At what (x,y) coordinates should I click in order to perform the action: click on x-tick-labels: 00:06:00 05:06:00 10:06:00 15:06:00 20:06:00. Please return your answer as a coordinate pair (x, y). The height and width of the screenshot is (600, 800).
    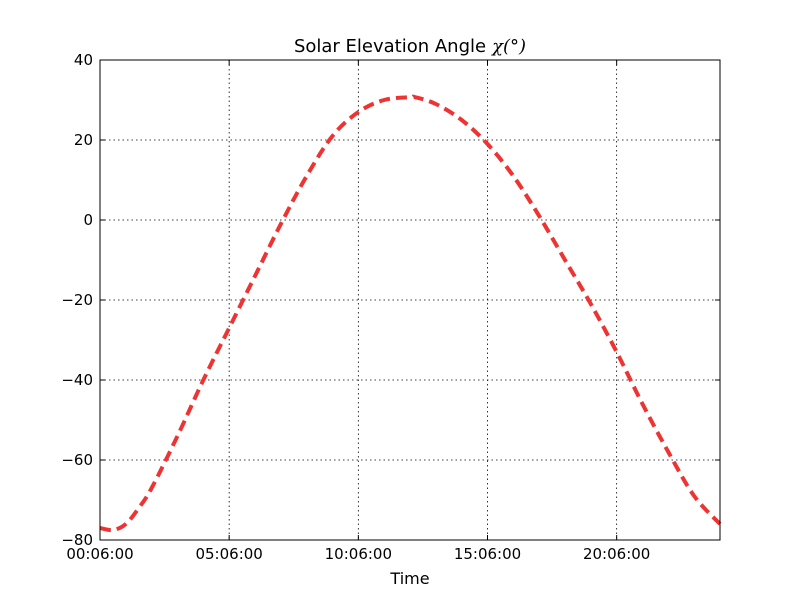
    Looking at the image, I should click on (358, 554).